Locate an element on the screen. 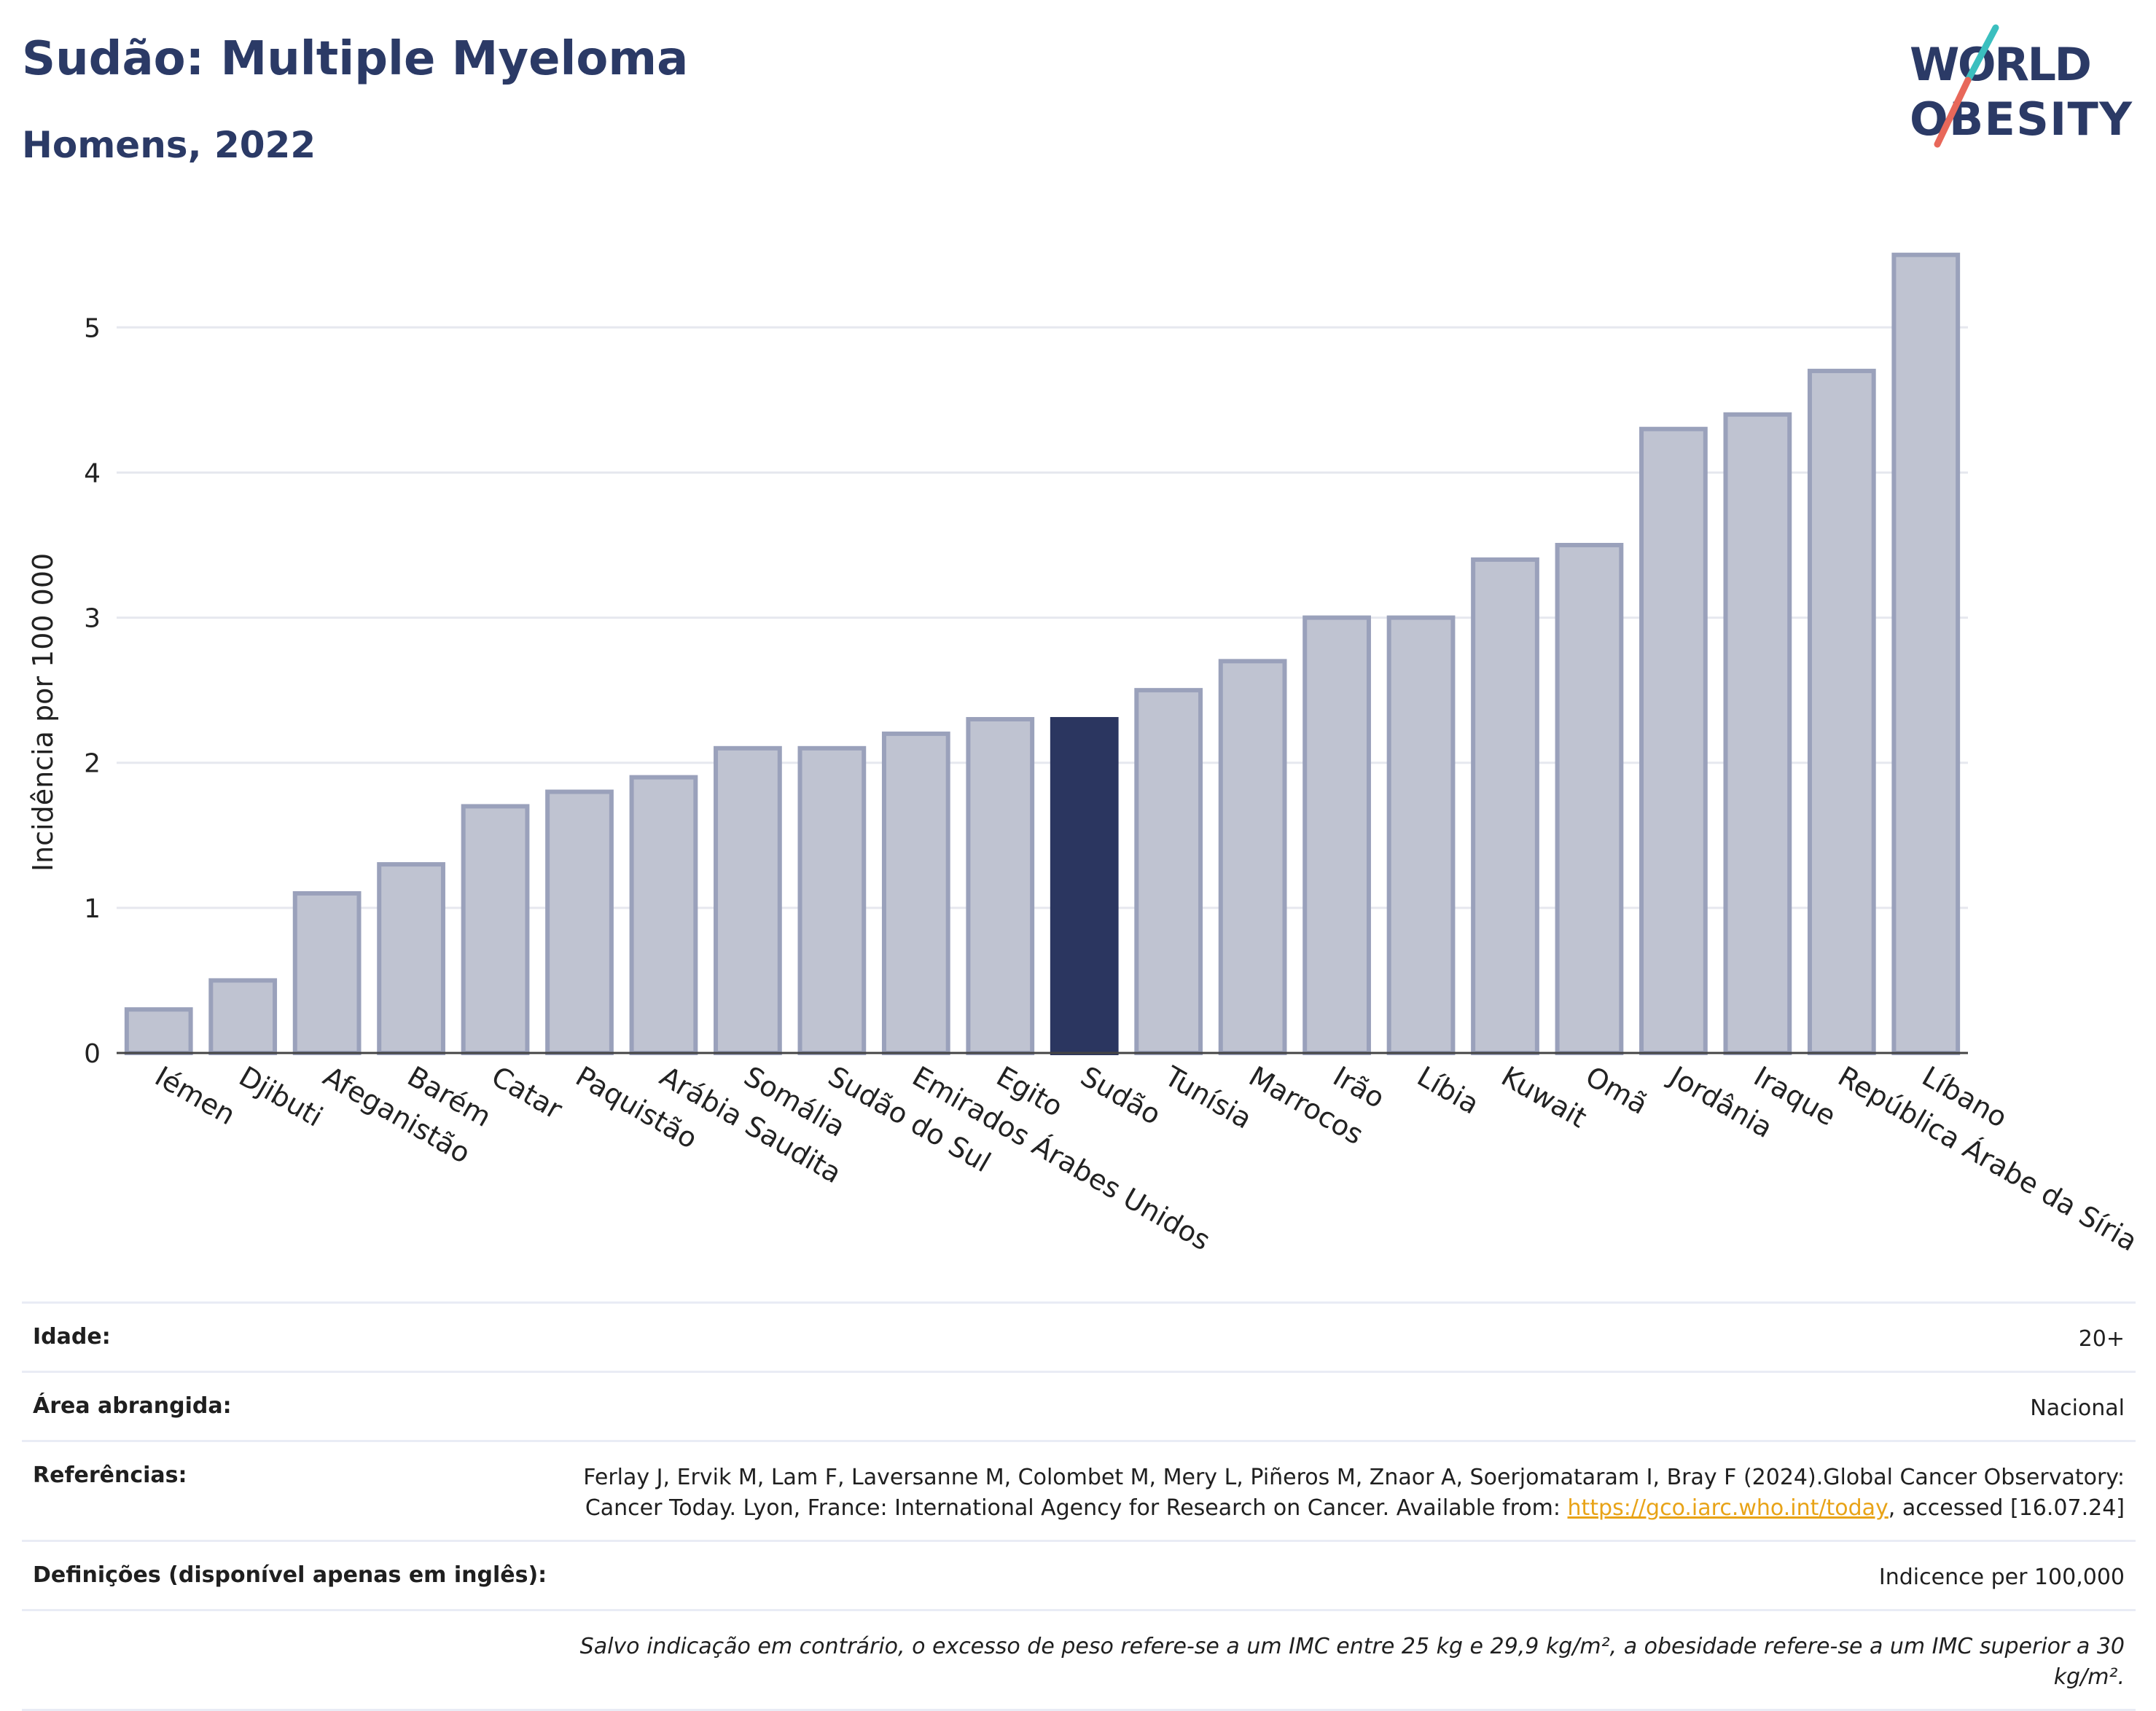 The width and height of the screenshot is (2156, 1711). bar-djibuti is located at coordinates (243, 1017).